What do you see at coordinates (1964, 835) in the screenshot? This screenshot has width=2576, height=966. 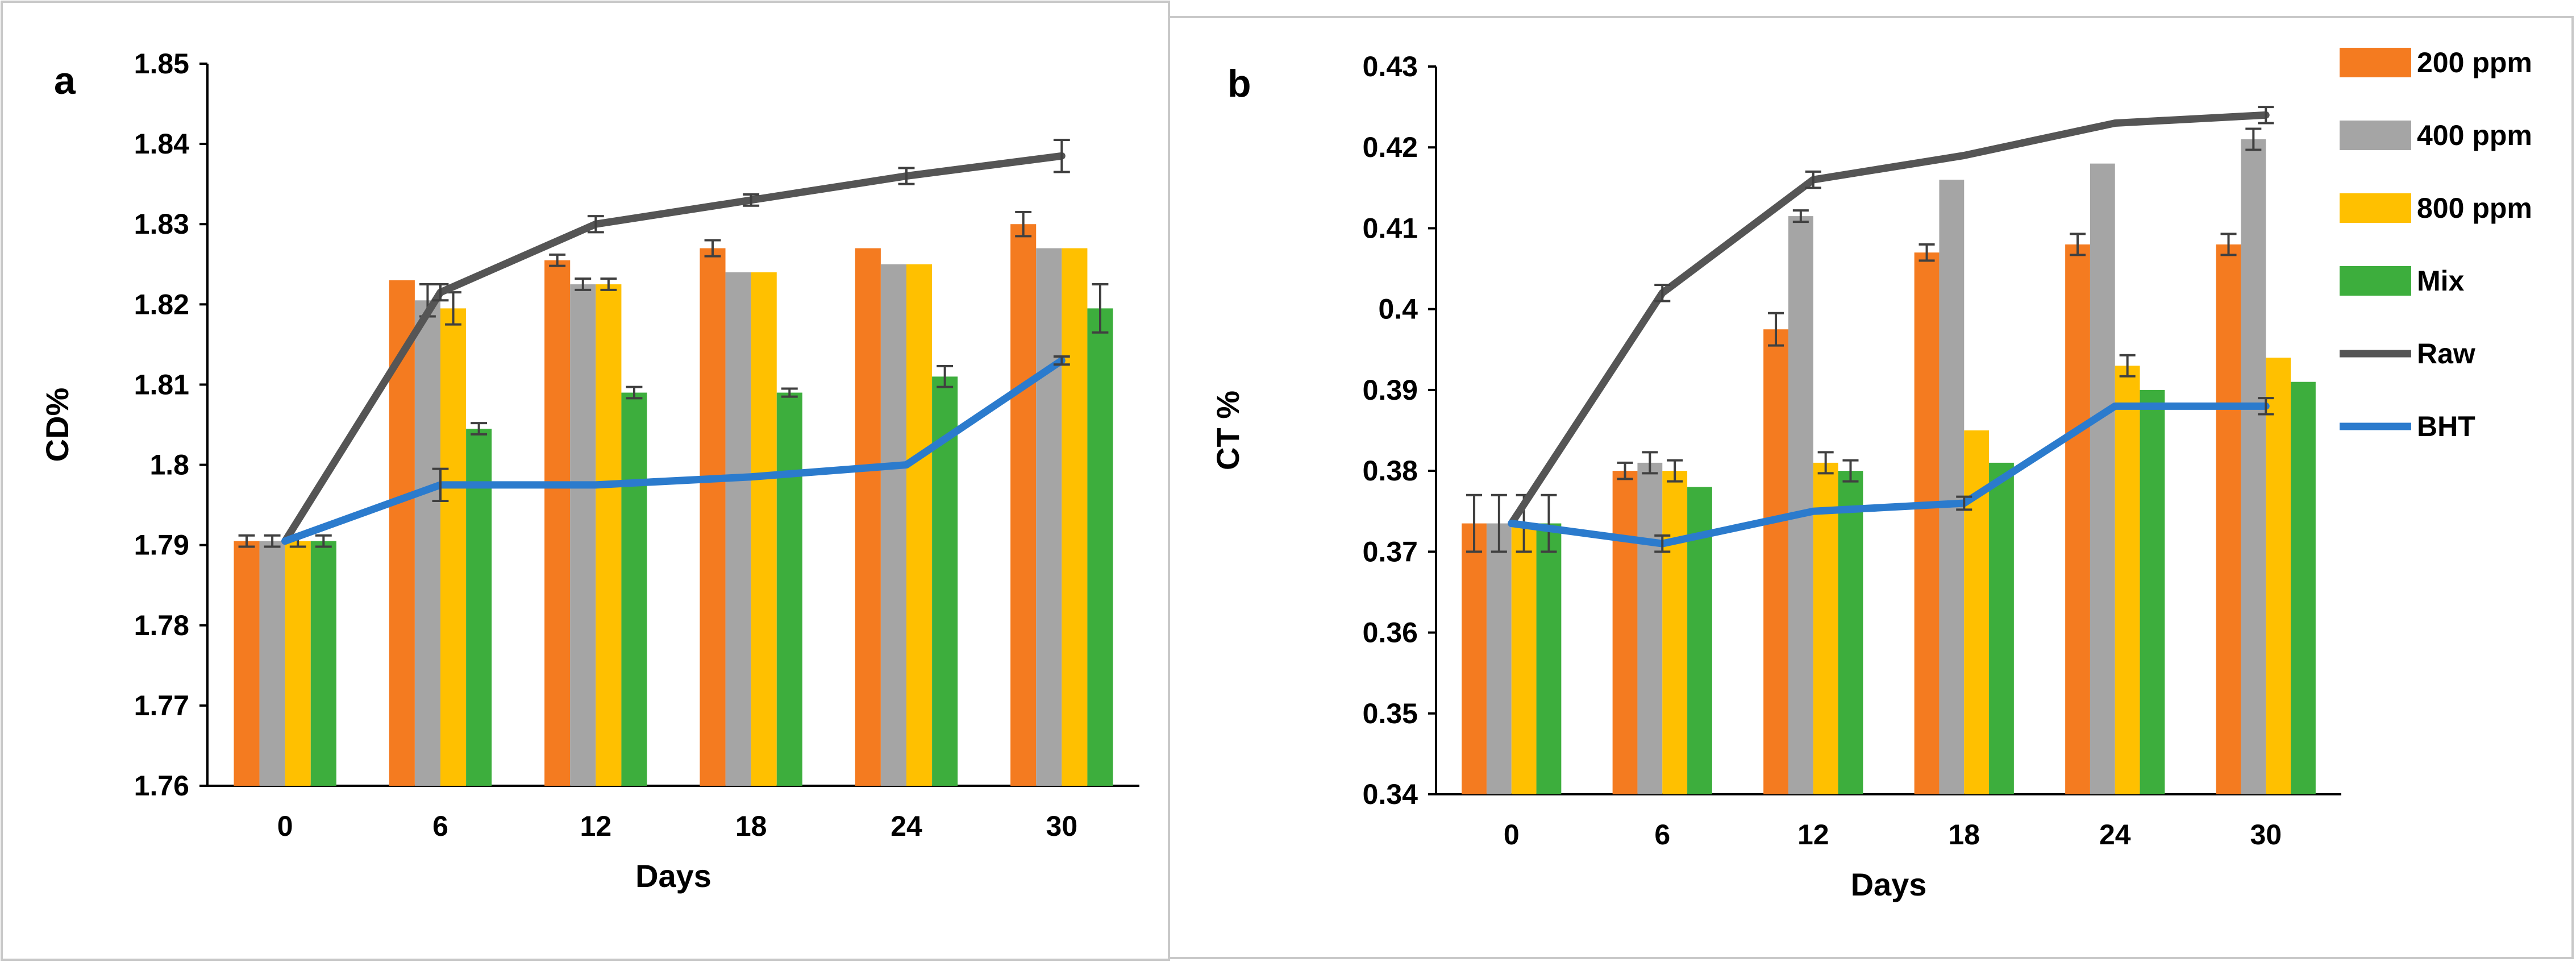 I see `x-tick-label: 18` at bounding box center [1964, 835].